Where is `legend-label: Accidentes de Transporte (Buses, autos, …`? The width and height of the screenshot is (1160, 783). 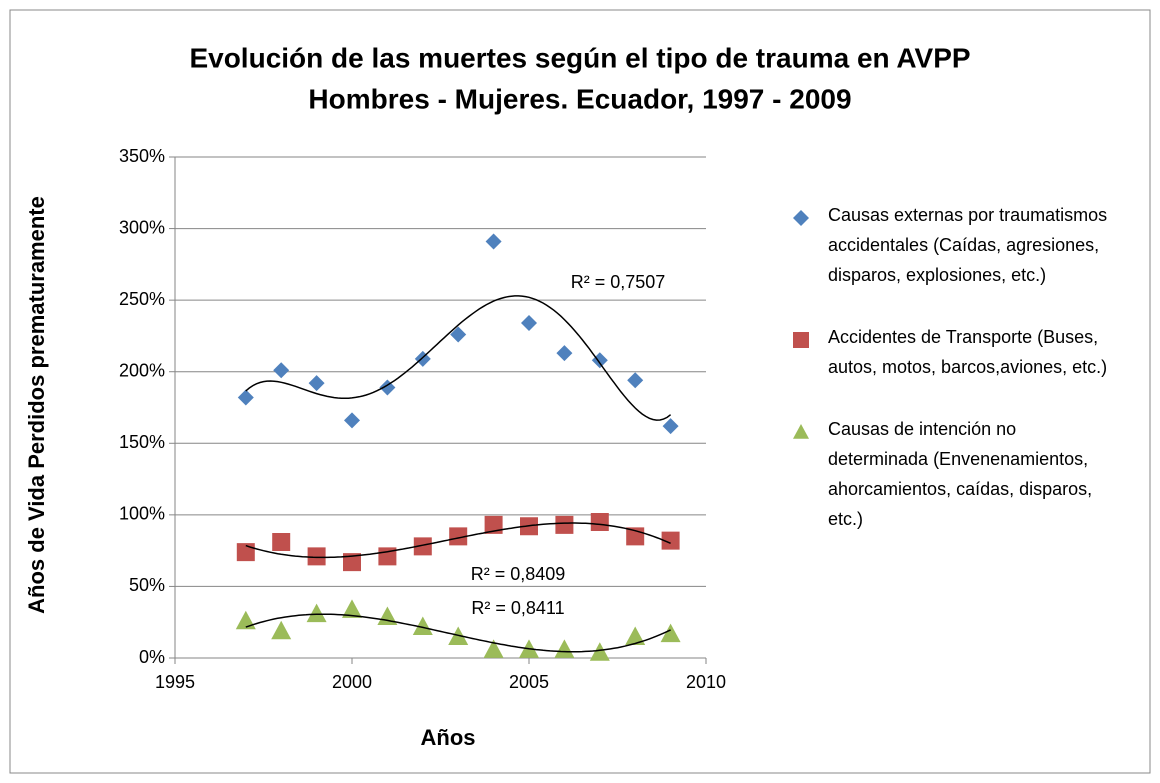 legend-label: Accidentes de Transporte (Buses, autos, … is located at coordinates (968, 352).